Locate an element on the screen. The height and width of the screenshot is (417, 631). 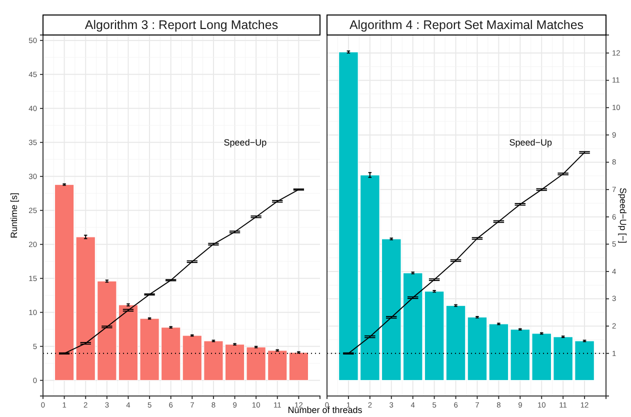
x-axis-title: Number of threads is located at coordinates (325, 410).